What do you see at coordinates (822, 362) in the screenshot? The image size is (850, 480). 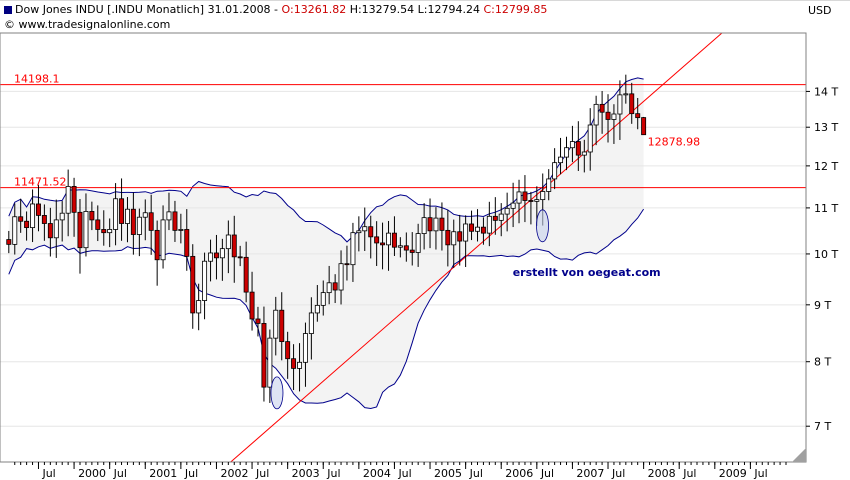 I see `y-tick-label: 8 T` at bounding box center [822, 362].